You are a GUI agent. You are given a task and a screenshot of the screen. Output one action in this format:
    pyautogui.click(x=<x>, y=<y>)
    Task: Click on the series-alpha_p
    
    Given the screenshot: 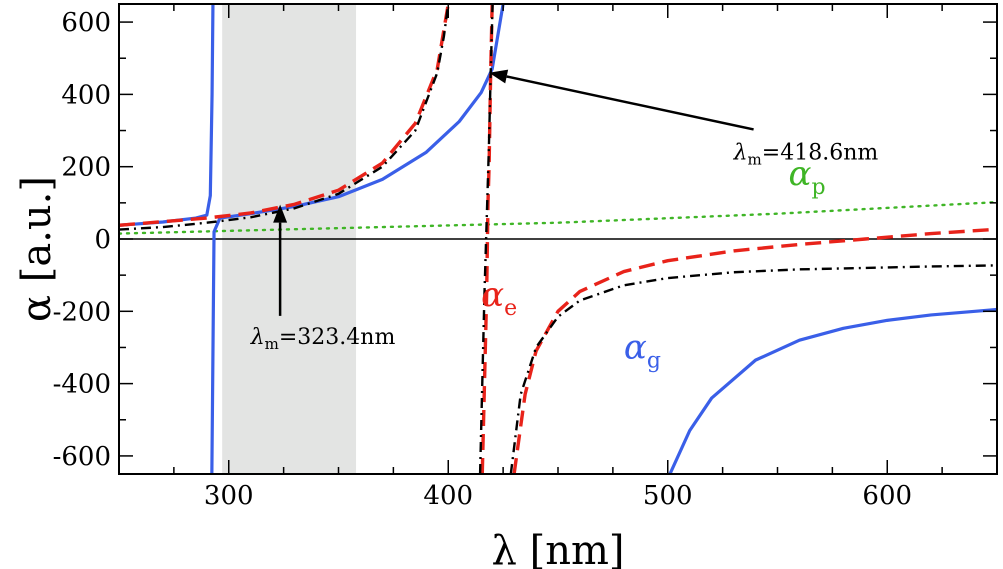 What is the action you would take?
    pyautogui.click(x=558, y=217)
    